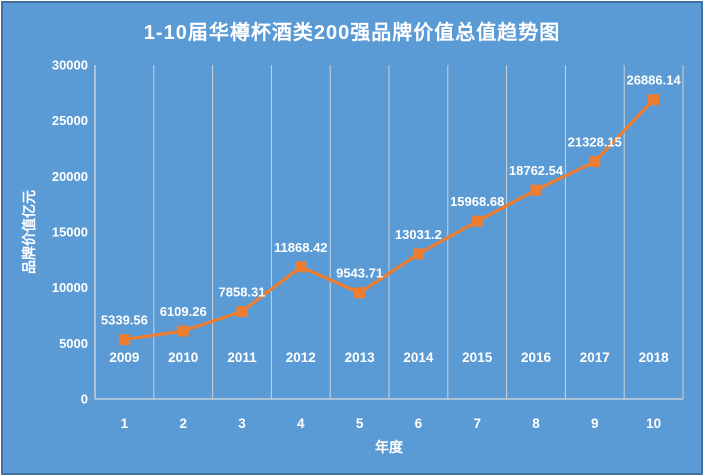 The height and width of the screenshot is (476, 704). Describe the element at coordinates (124, 357) in the screenshot. I see `year-label: 2009` at that location.